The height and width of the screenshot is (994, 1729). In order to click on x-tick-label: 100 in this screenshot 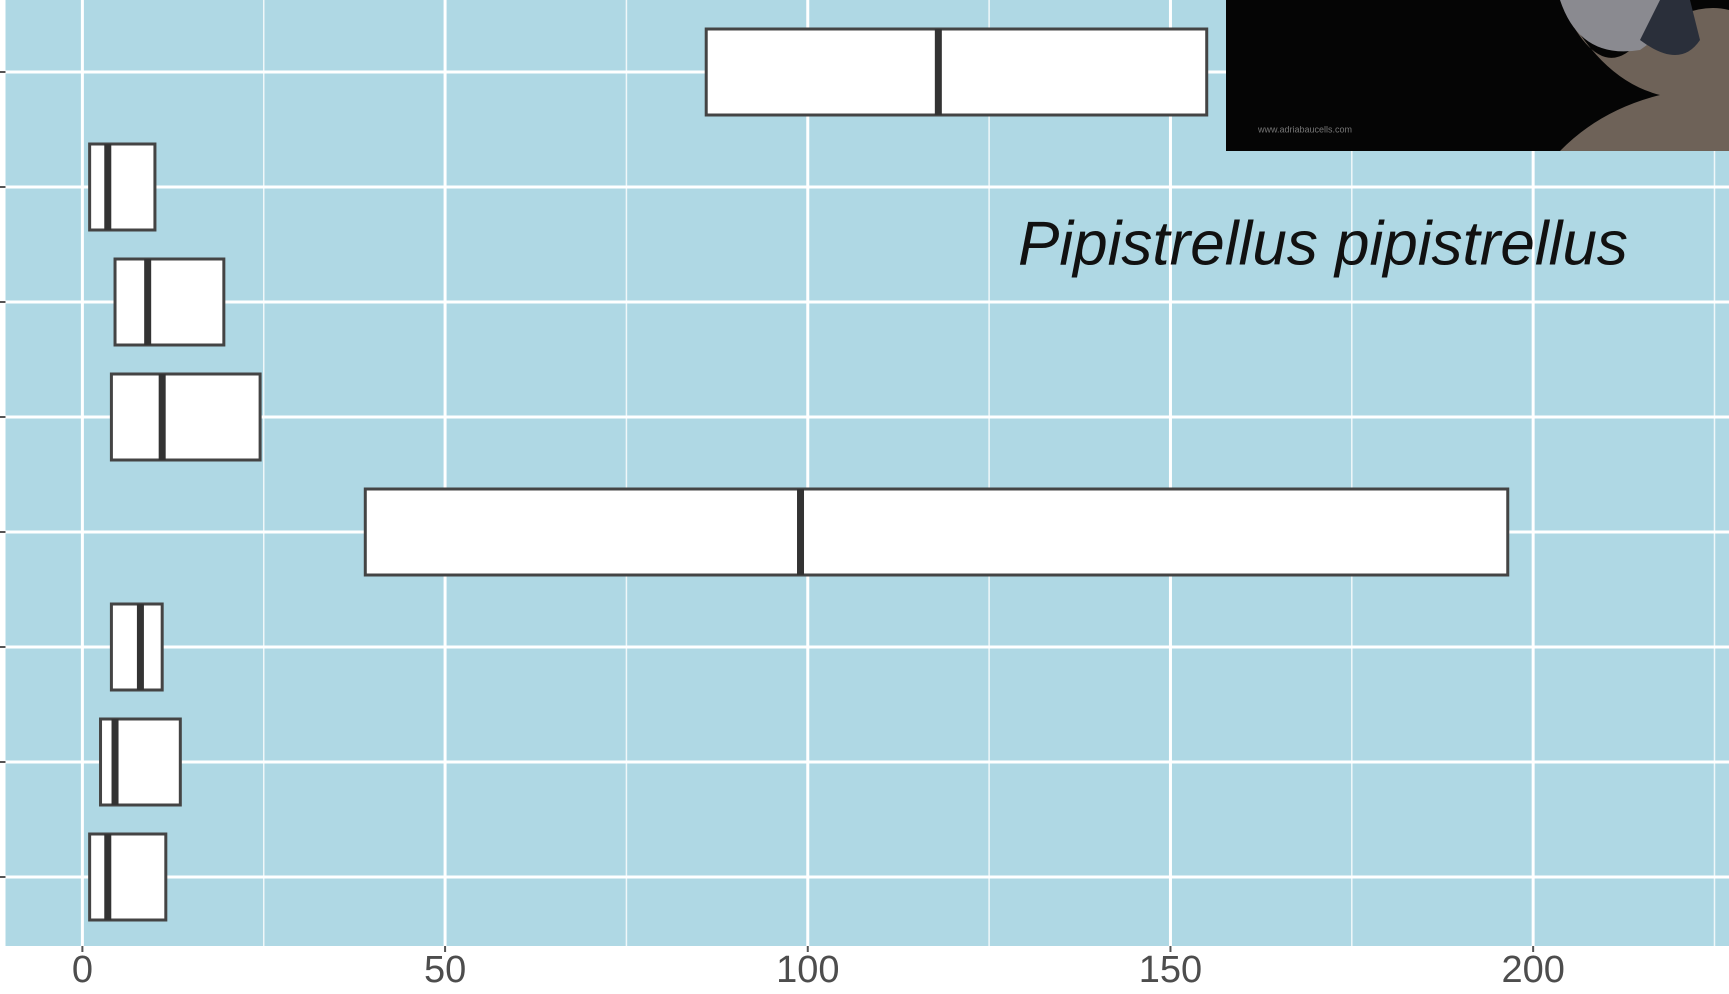, I will do `click(807, 970)`.